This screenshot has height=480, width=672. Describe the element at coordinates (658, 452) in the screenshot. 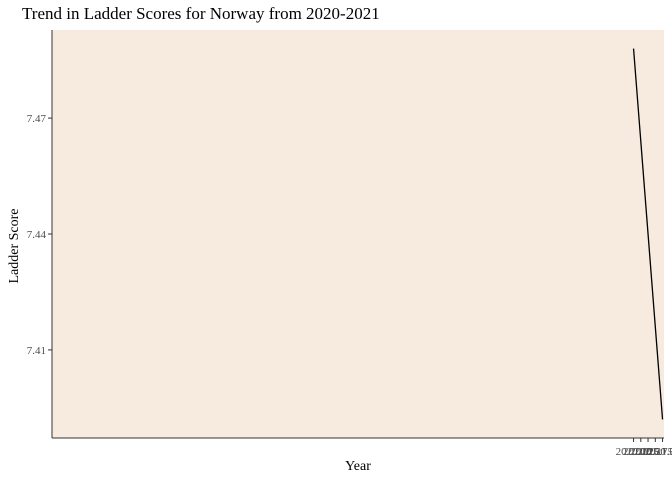

I see `x-tick-label: 2021.00` at that location.